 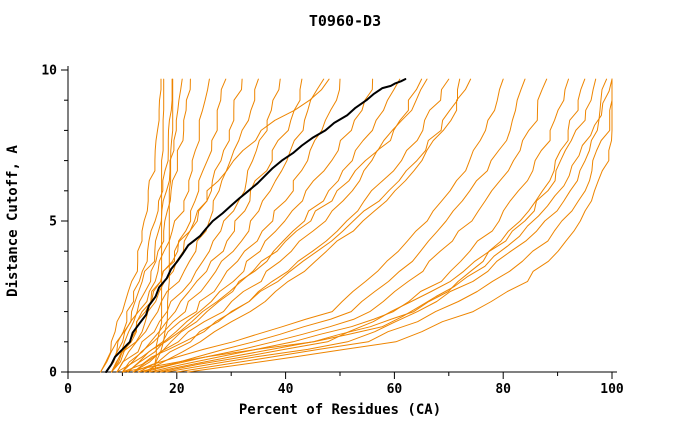 I want to click on x-tick-label: 20, so click(x=177, y=389).